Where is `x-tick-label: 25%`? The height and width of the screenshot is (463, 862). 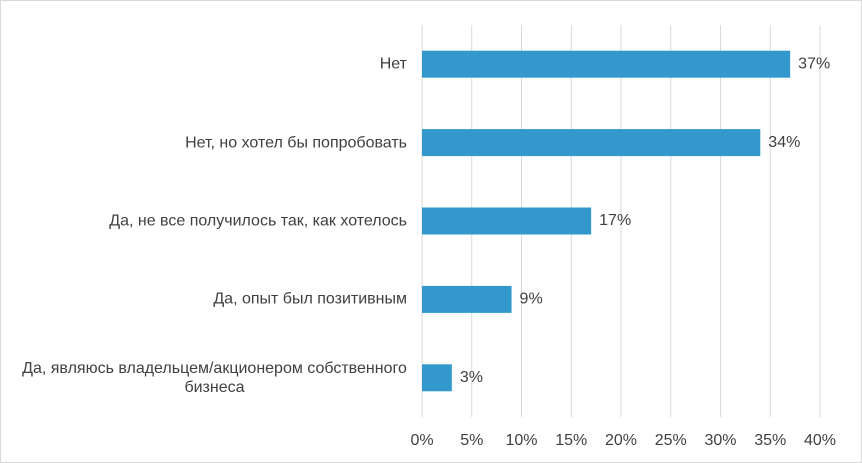 x-tick-label: 25% is located at coordinates (671, 440).